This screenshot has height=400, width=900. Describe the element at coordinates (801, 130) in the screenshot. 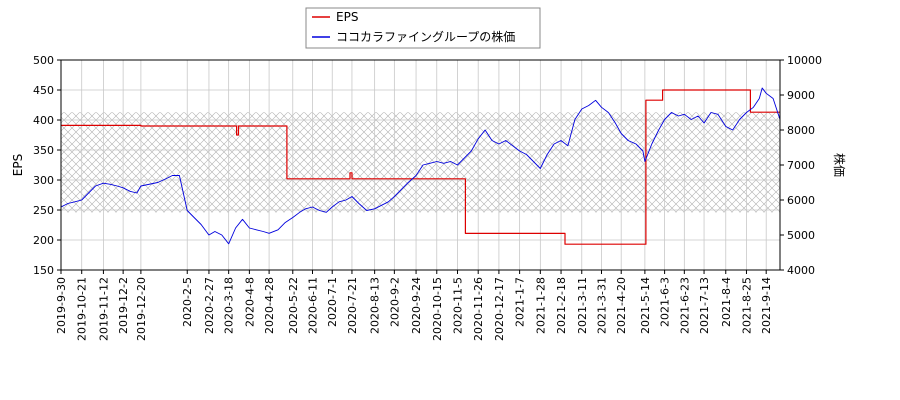

I see `right-tick-label: 8000` at that location.